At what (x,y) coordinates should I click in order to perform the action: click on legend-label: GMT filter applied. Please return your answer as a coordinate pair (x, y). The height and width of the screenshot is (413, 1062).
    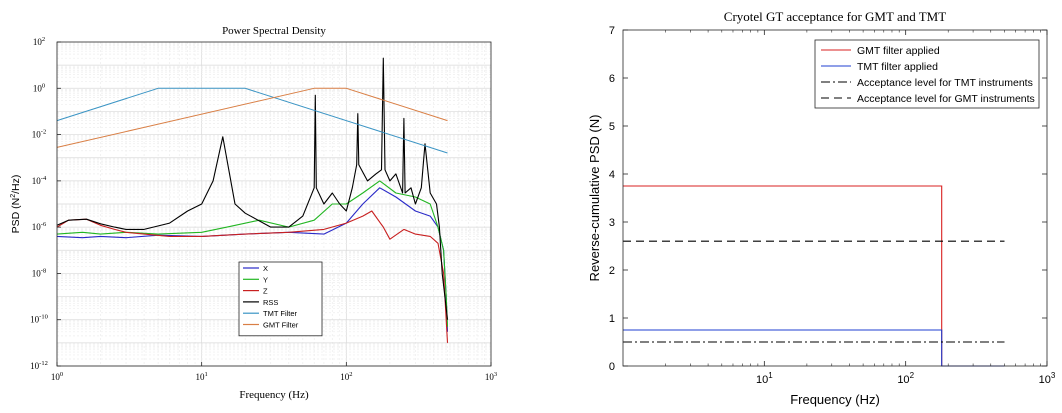
    Looking at the image, I should click on (898, 51).